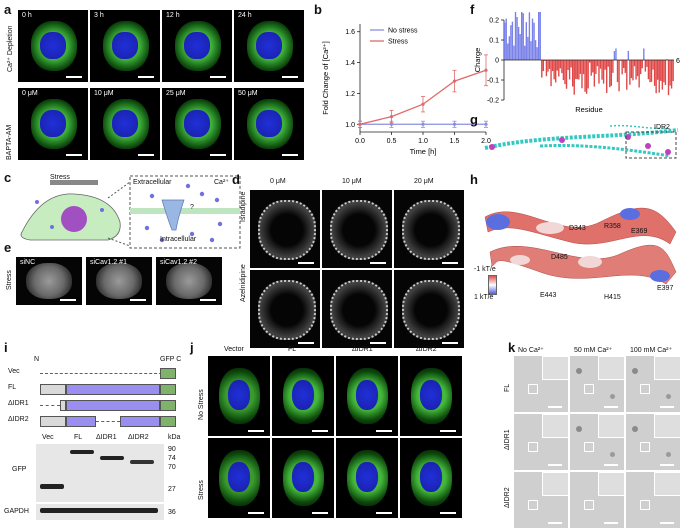 Image resolution: width=685 pixels, height=531 pixels. I want to click on gray-cell, so click(119, 281).